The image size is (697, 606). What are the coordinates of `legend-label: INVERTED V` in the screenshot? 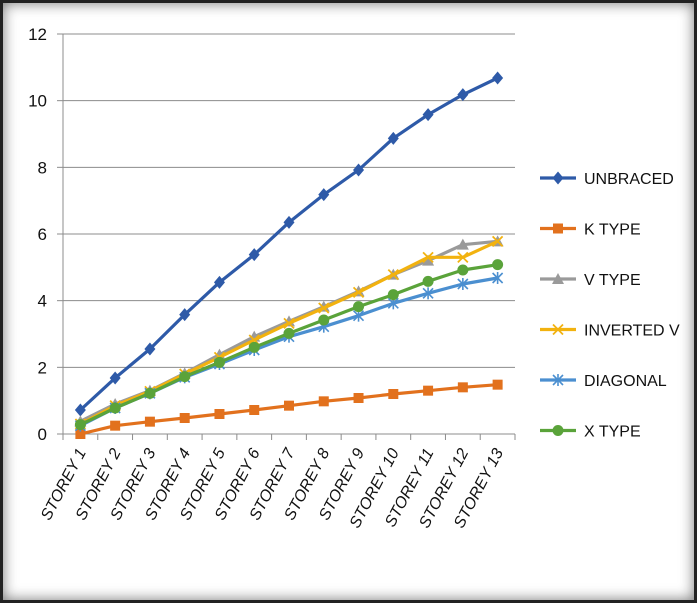 It's located at (632, 331).